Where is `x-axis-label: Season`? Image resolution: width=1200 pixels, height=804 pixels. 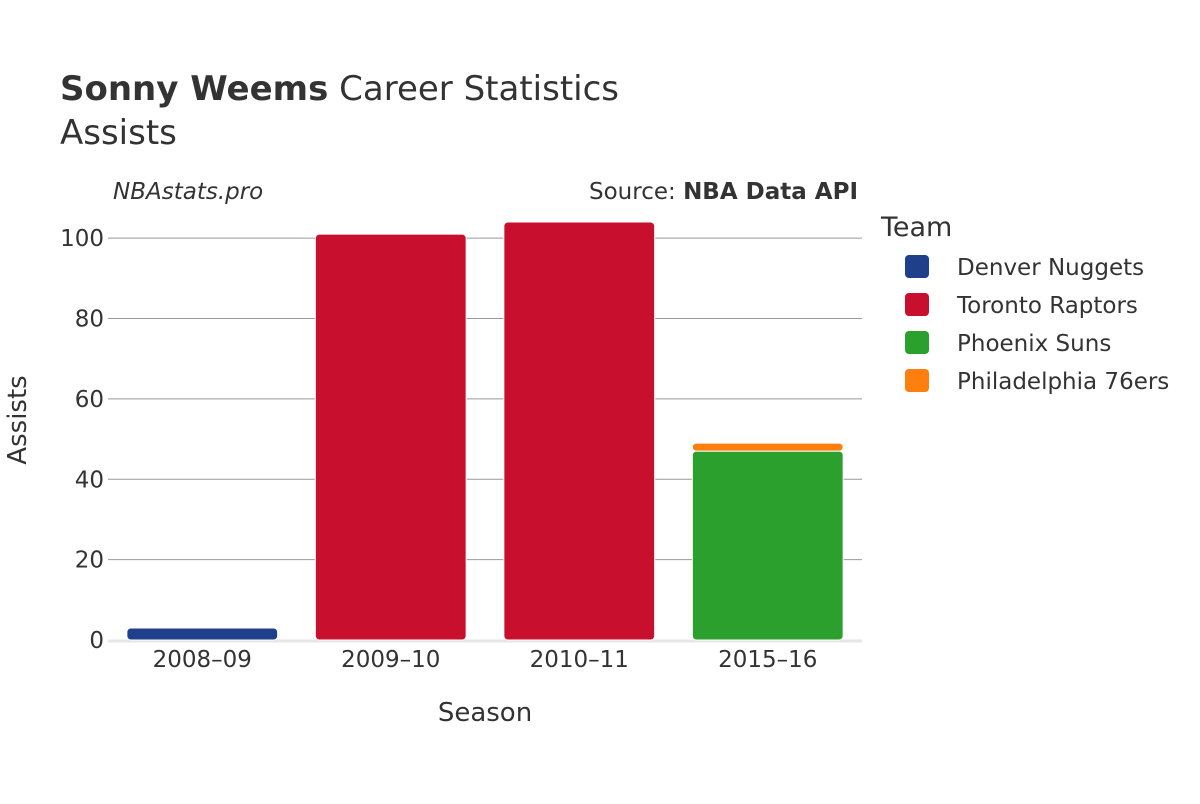
x-axis-label: Season is located at coordinates (485, 713).